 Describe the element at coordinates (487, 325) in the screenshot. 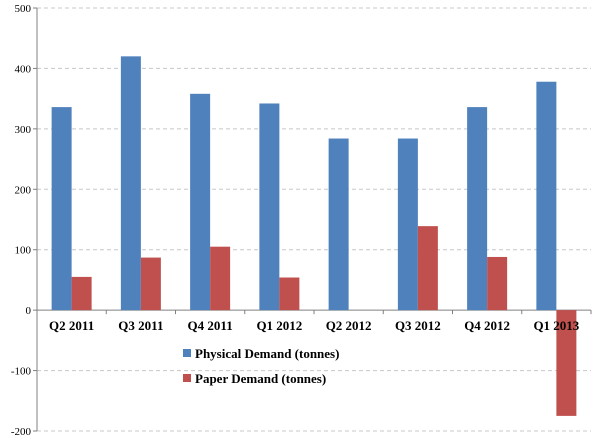

I see `x-category-label: Q4 2012` at that location.